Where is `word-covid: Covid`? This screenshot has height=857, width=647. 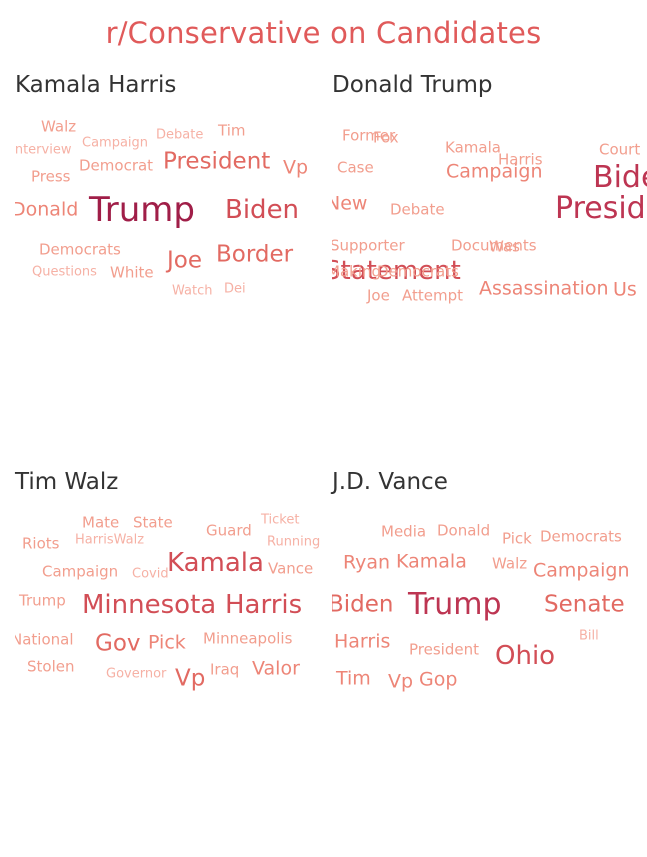
word-covid: Covid is located at coordinates (150, 574).